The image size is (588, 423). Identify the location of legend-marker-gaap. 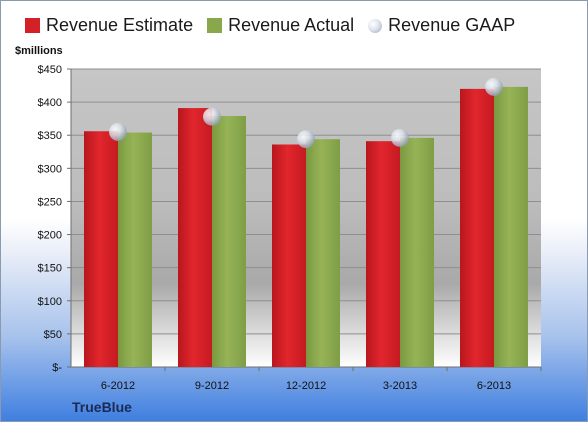
(375, 25).